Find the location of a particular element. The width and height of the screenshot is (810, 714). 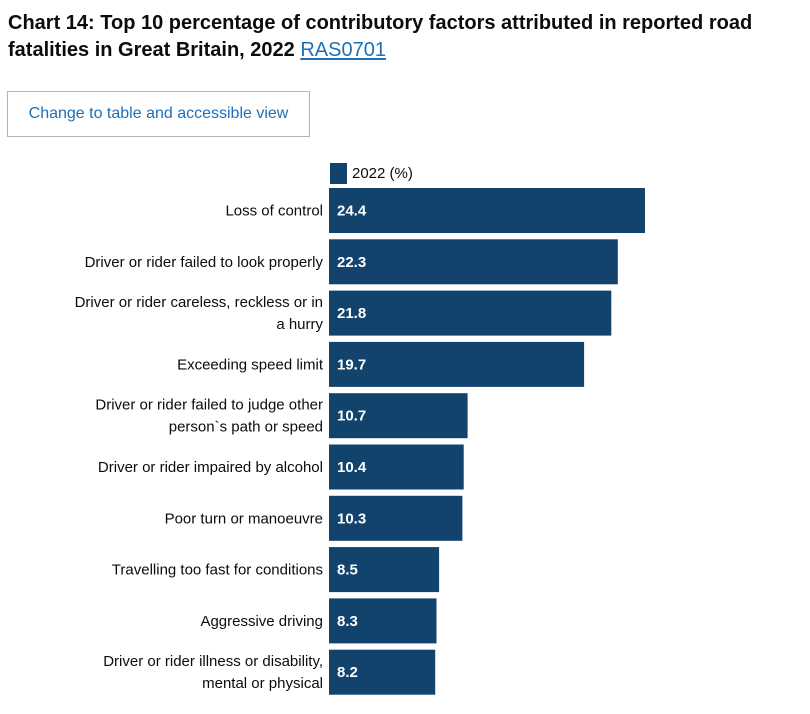

category-label-4: Exceeding speed limit is located at coordinates (250, 364).